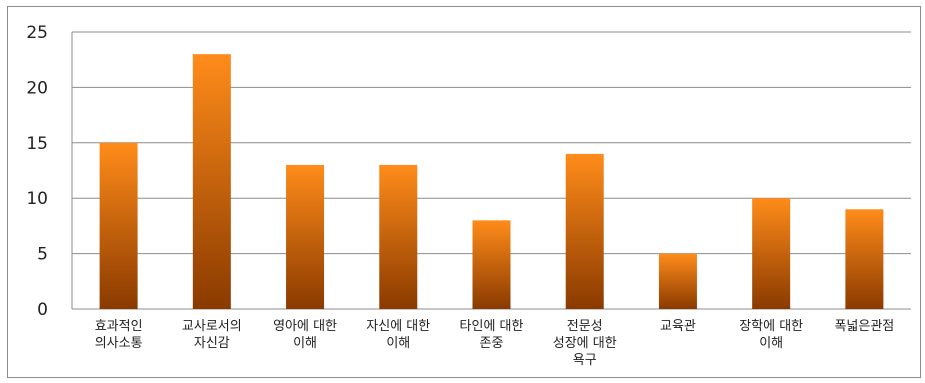 This screenshot has width=925, height=383. I want to click on x-tick-label: 교육관, so click(678, 326).